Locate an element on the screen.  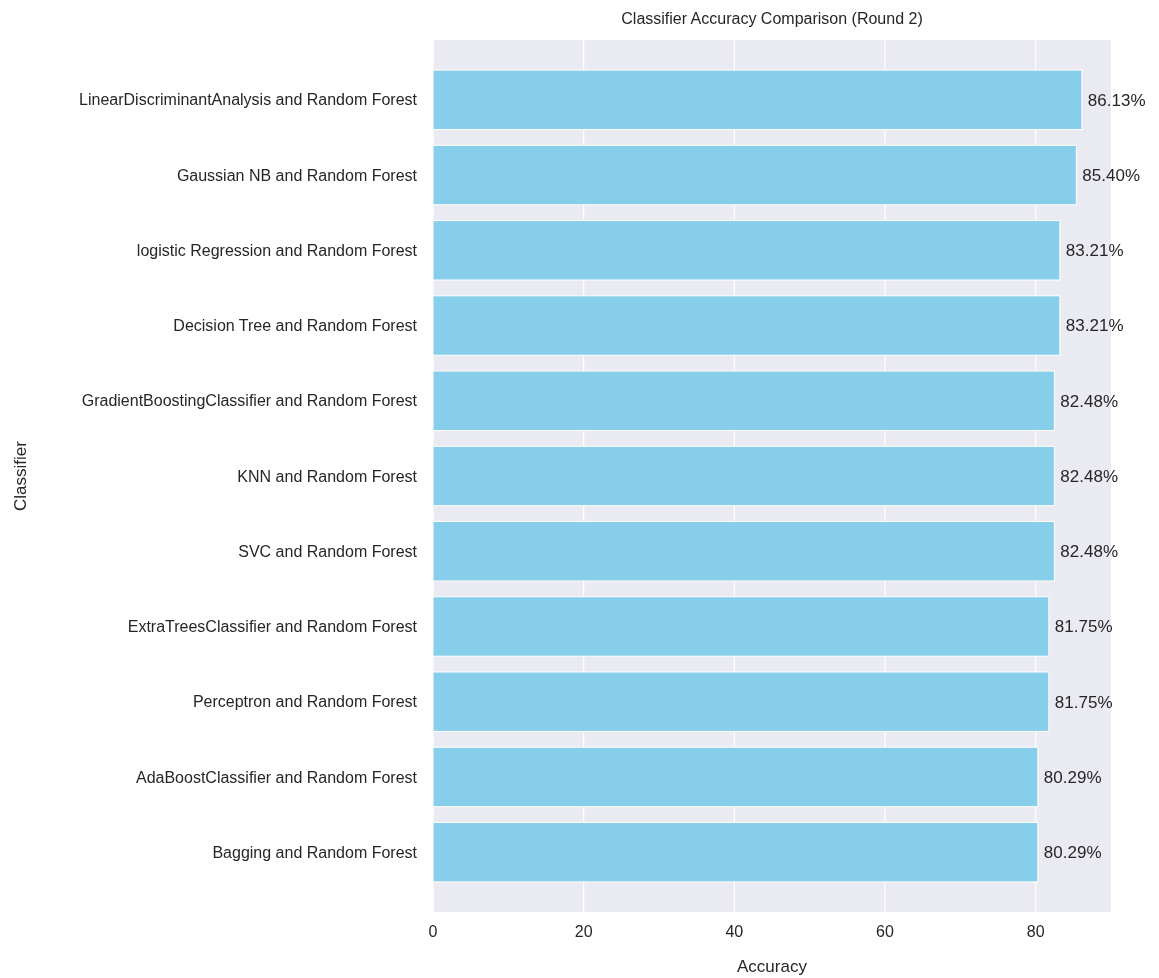
y-tick-label: ExtraTreesClassifier and Random Forest is located at coordinates (272, 627).